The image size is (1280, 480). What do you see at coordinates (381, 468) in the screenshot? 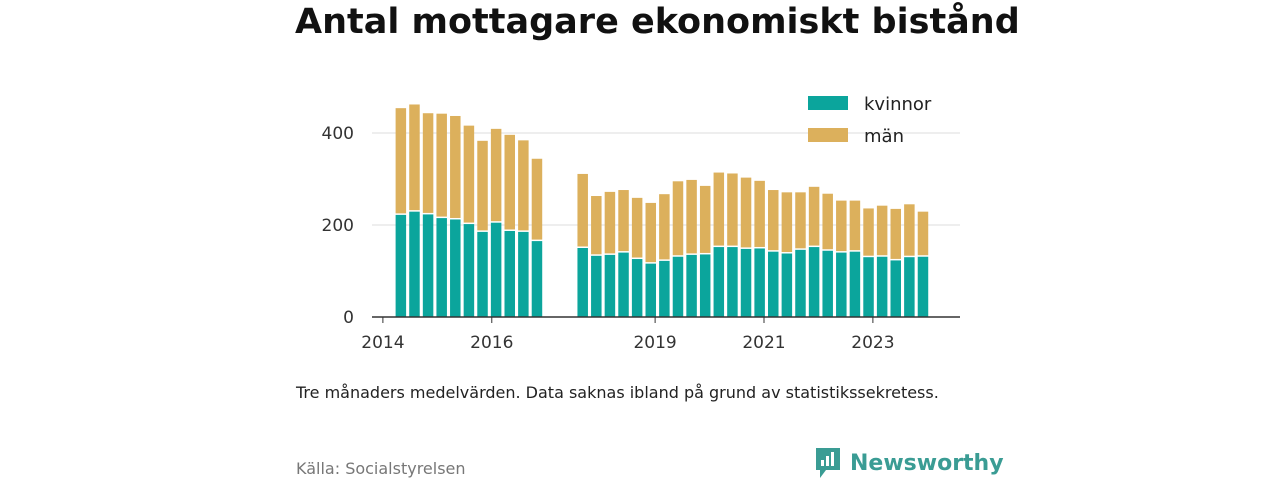
I see `source-note: Källa: Socialstyrelsen` at bounding box center [381, 468].